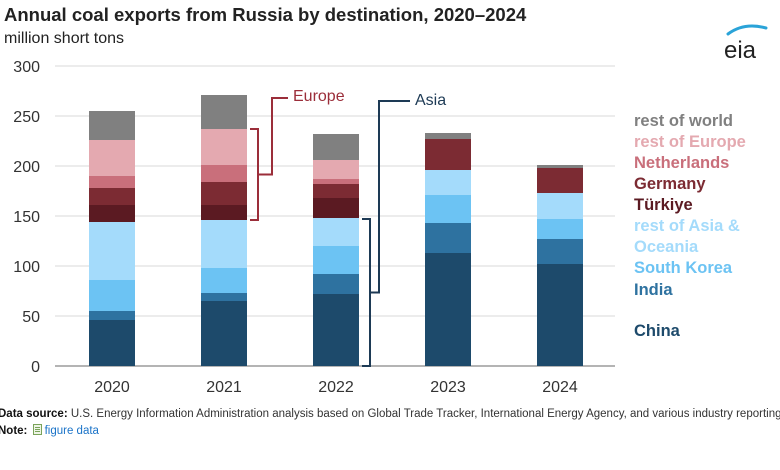 The image size is (780, 470). Describe the element at coordinates (560, 387) in the screenshot. I see `x-tick-label: 2024` at that location.